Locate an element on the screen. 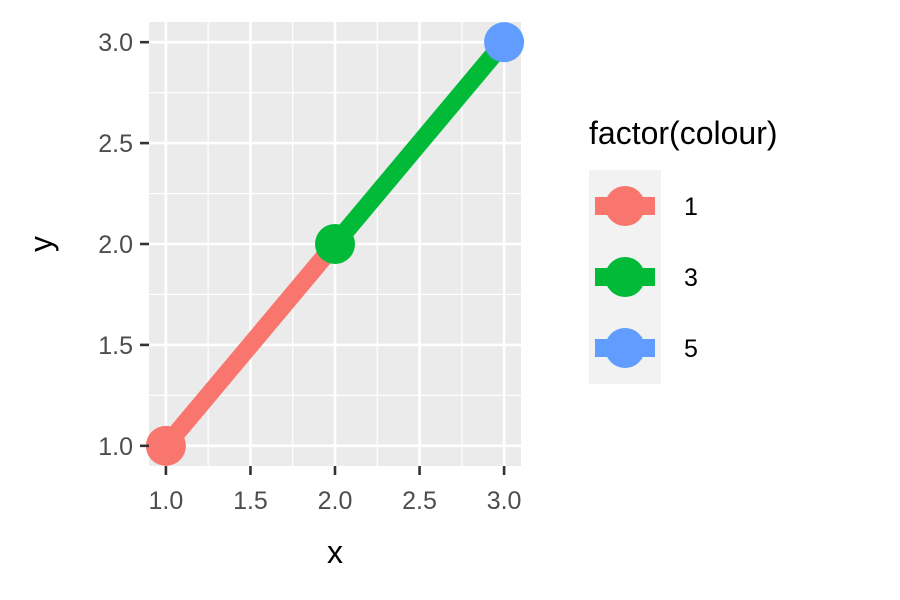 This screenshot has width=900, height=600. legend-label: 3 is located at coordinates (691, 278).